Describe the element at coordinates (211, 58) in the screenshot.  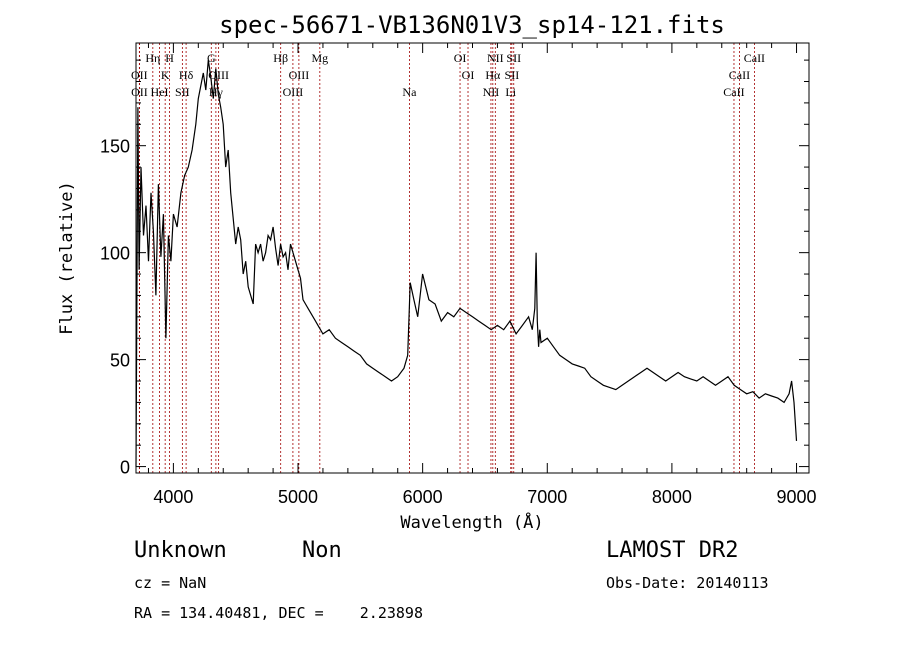
I see `line-label-8: G` at that location.